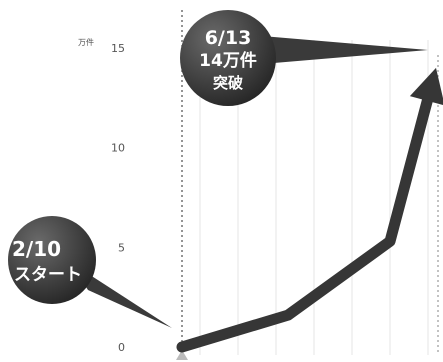 This screenshot has height=362, width=443. What do you see at coordinates (36, 249) in the screenshot?
I see `start-callout-date: 2/10` at bounding box center [36, 249].